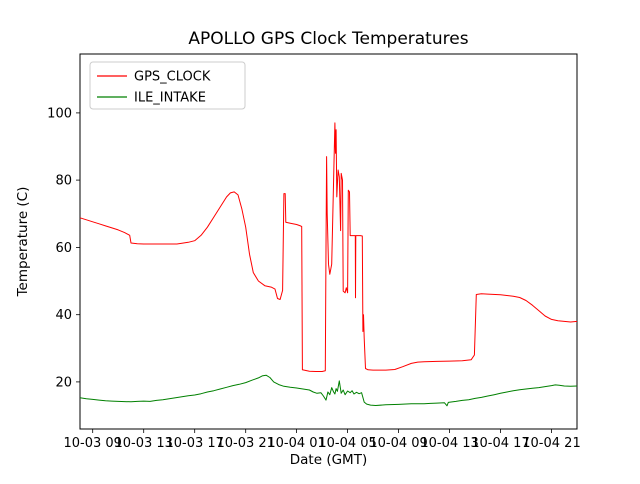 Image resolution: width=640 pixels, height=484 pixels. What do you see at coordinates (398, 443) in the screenshot?
I see `x-tick-label: 10-04 09` at bounding box center [398, 443].